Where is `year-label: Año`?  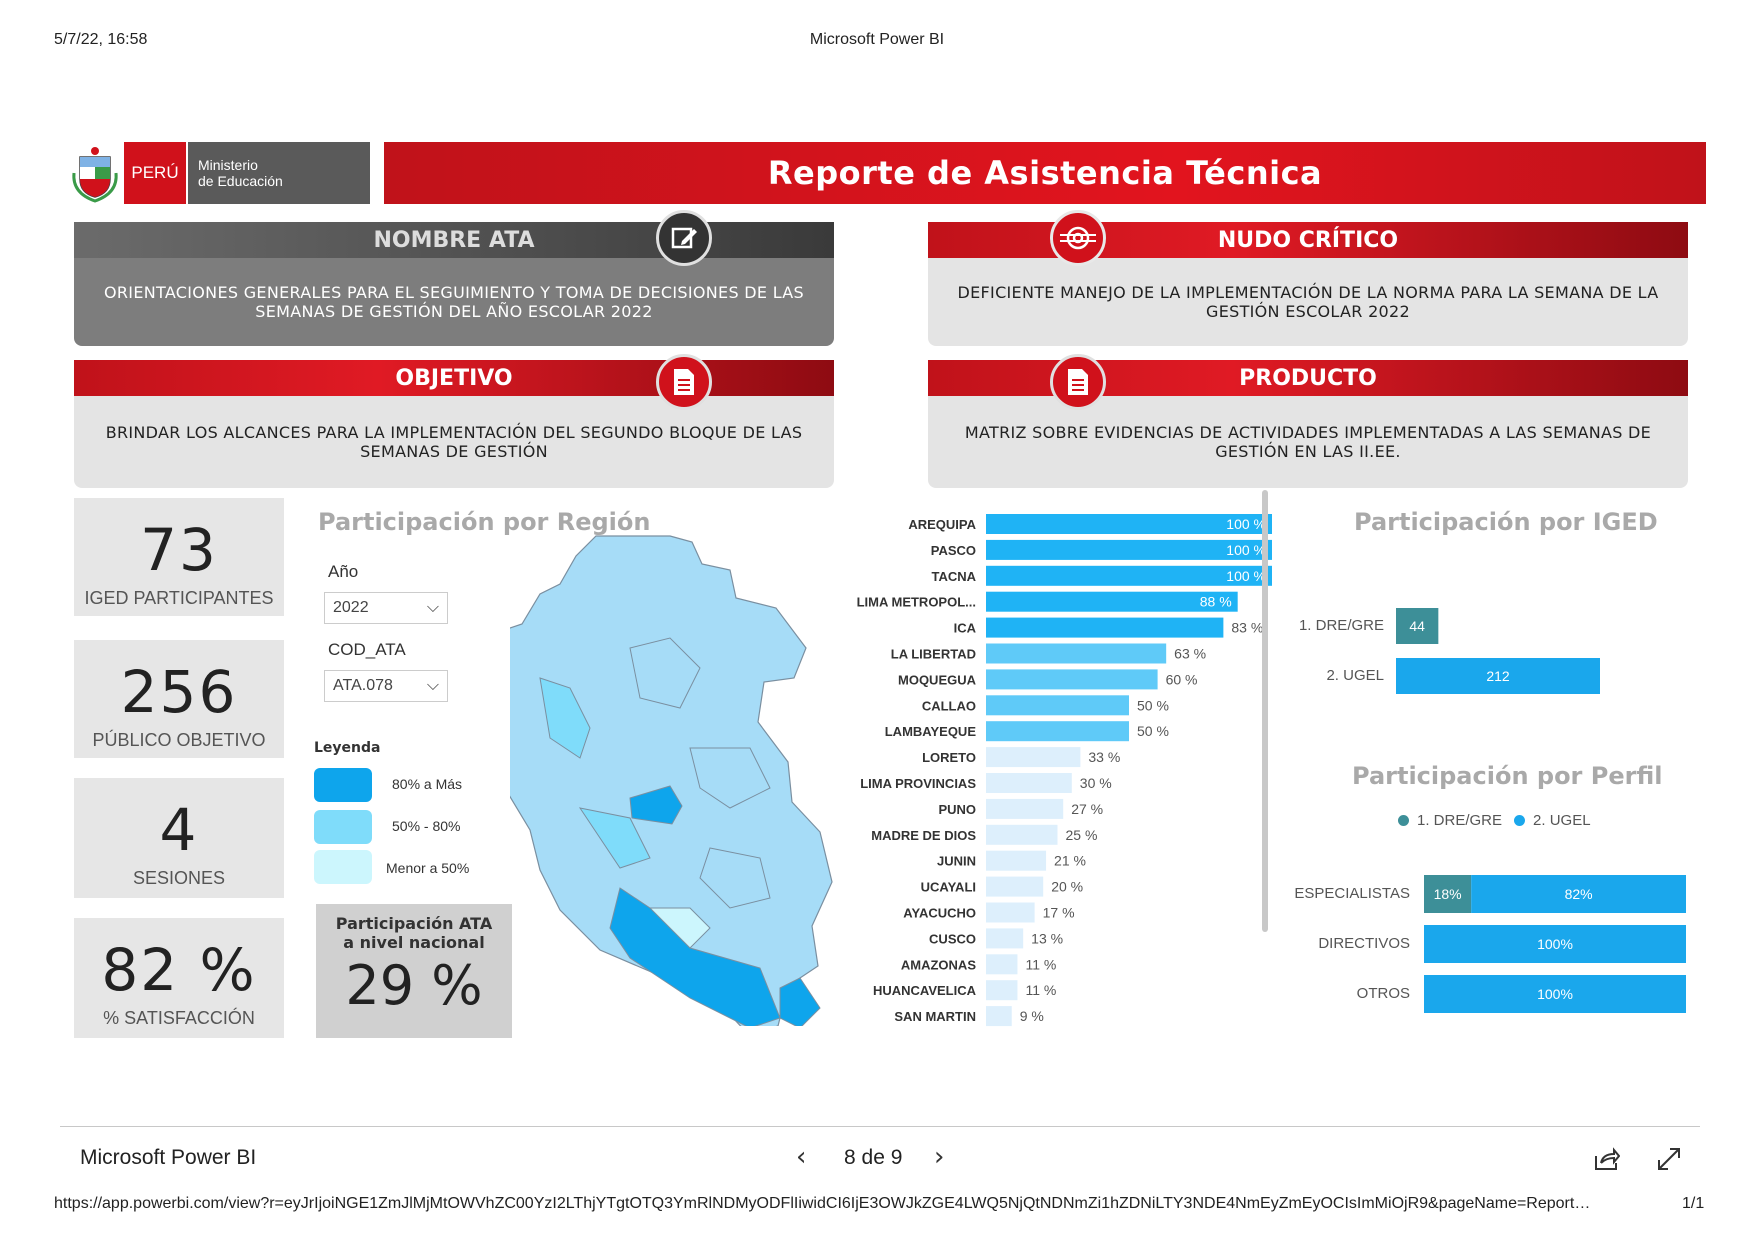 year-label: Año is located at coordinates (343, 571).